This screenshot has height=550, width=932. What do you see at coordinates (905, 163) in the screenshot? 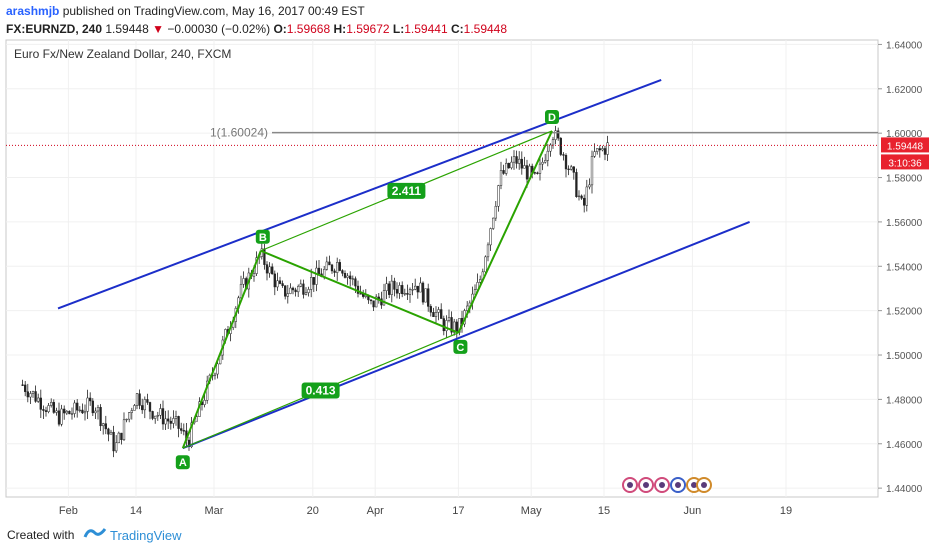
I see `countdown-tag-label: 3:10:36` at bounding box center [905, 163].